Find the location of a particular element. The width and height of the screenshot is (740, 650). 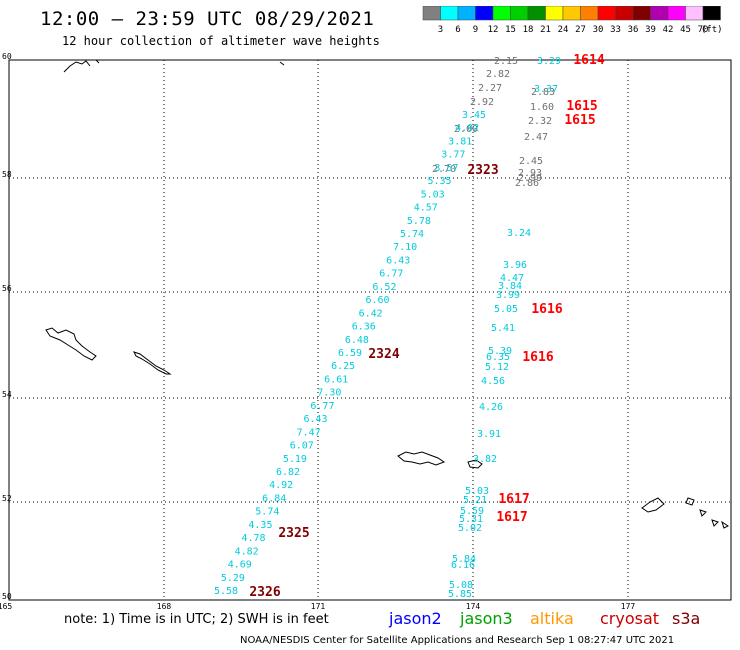

legend-jason2: jason2 is located at coordinates (415, 618).